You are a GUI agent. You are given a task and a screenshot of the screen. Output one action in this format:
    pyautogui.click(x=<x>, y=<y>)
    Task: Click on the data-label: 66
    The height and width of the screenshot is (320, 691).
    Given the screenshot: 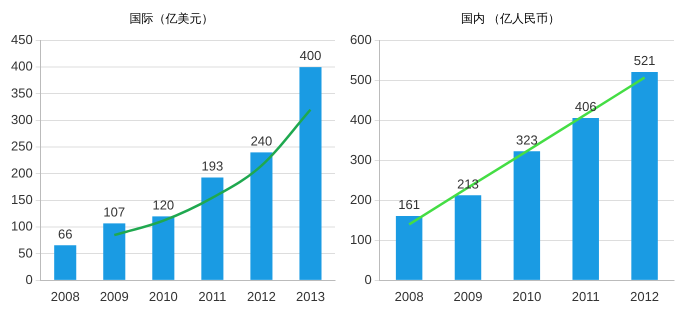 What is the action you would take?
    pyautogui.click(x=65, y=234)
    